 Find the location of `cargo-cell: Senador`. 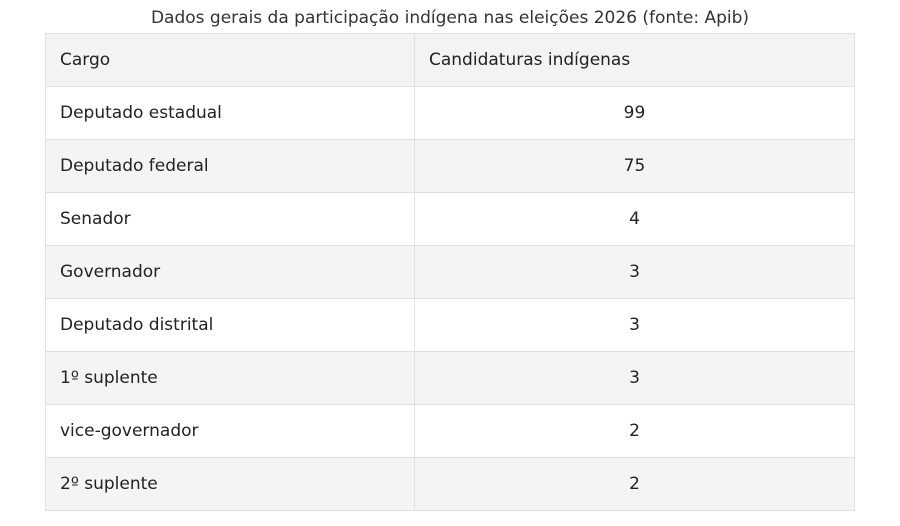

cargo-cell: Senador is located at coordinates (230, 219).